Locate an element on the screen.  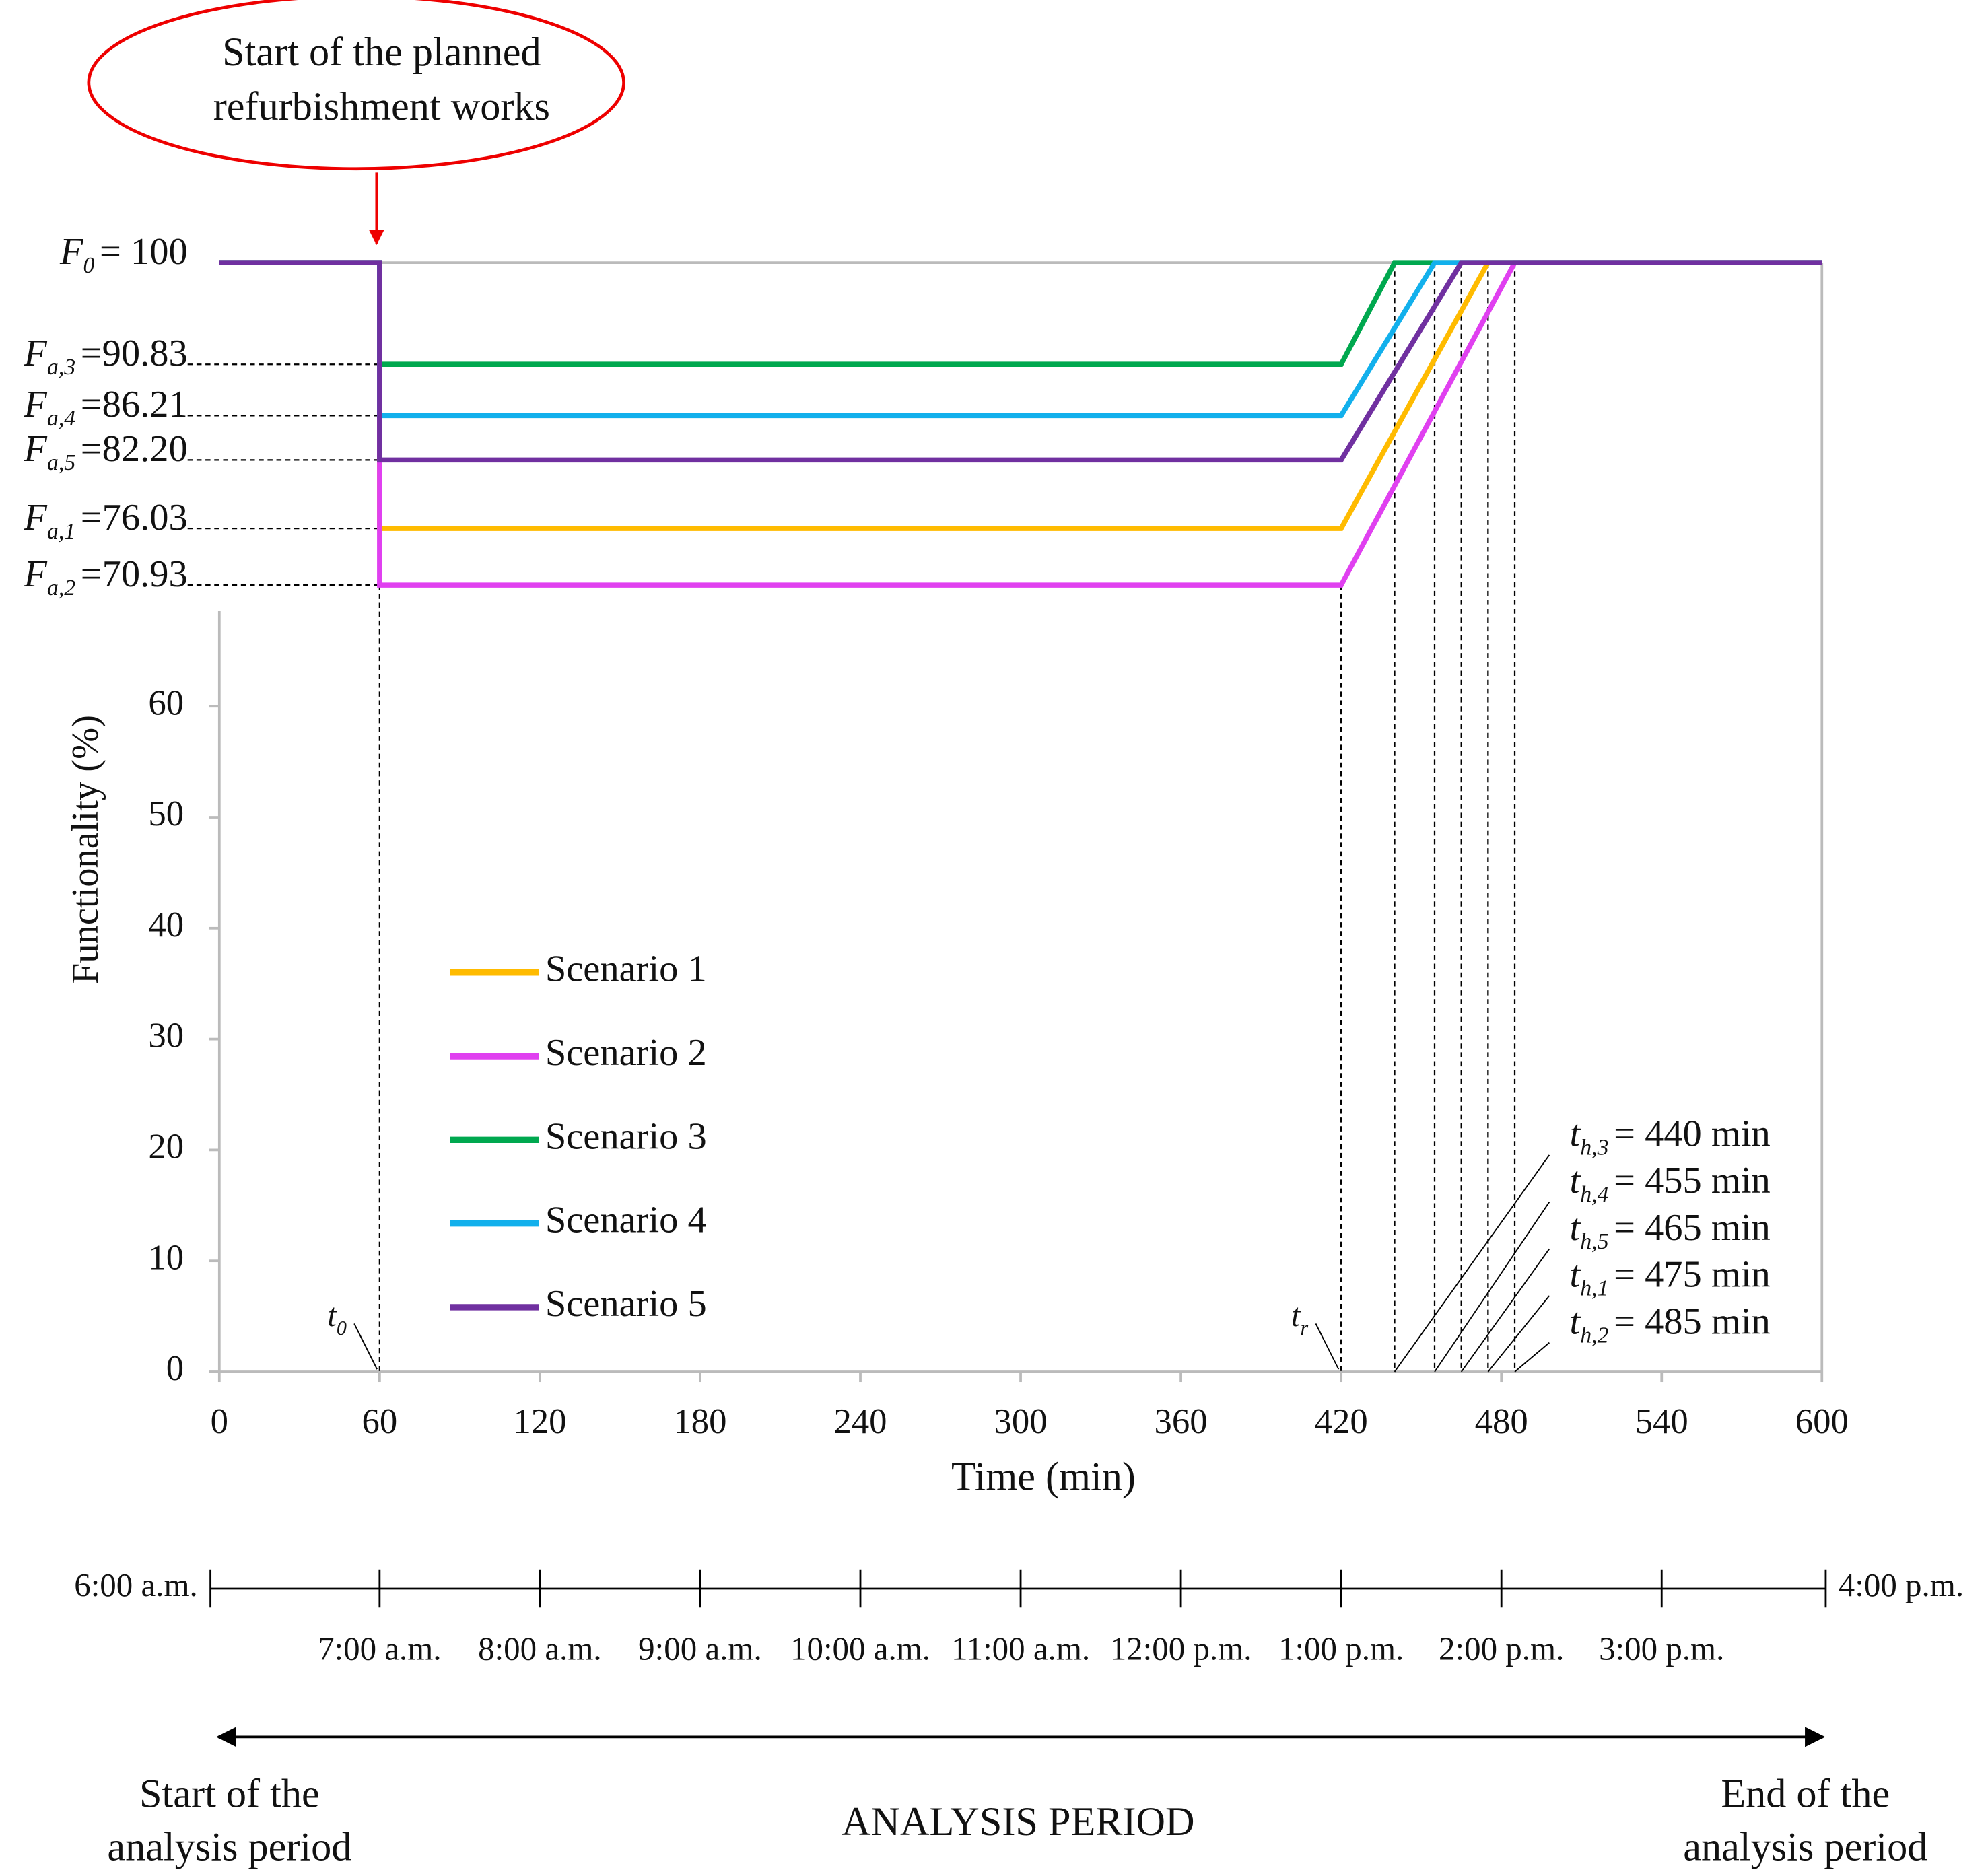
x-tick-label: 0 is located at coordinates (219, 1421).